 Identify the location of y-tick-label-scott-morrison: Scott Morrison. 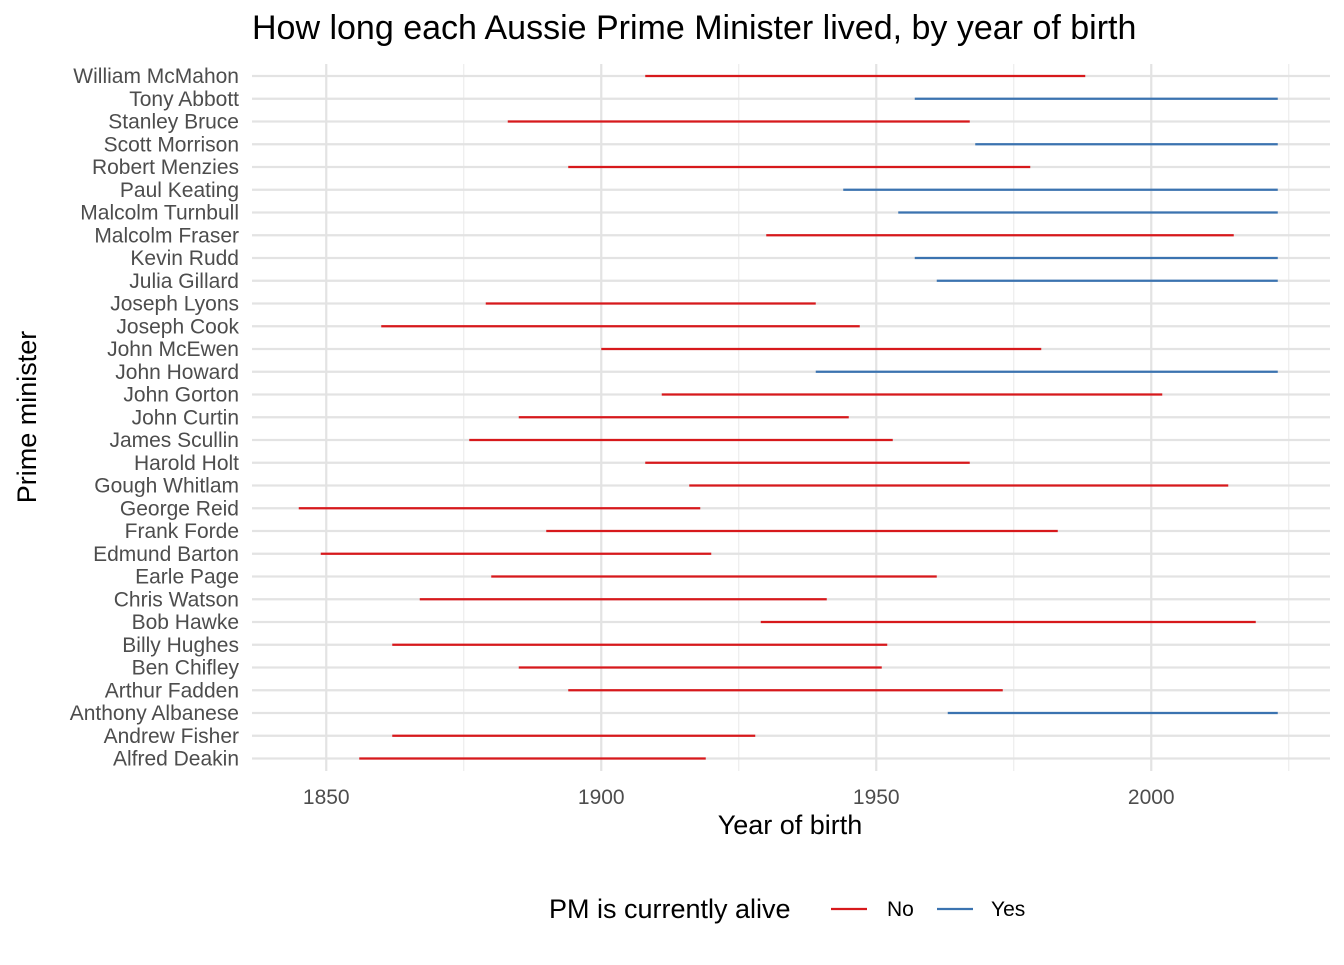
(171, 144).